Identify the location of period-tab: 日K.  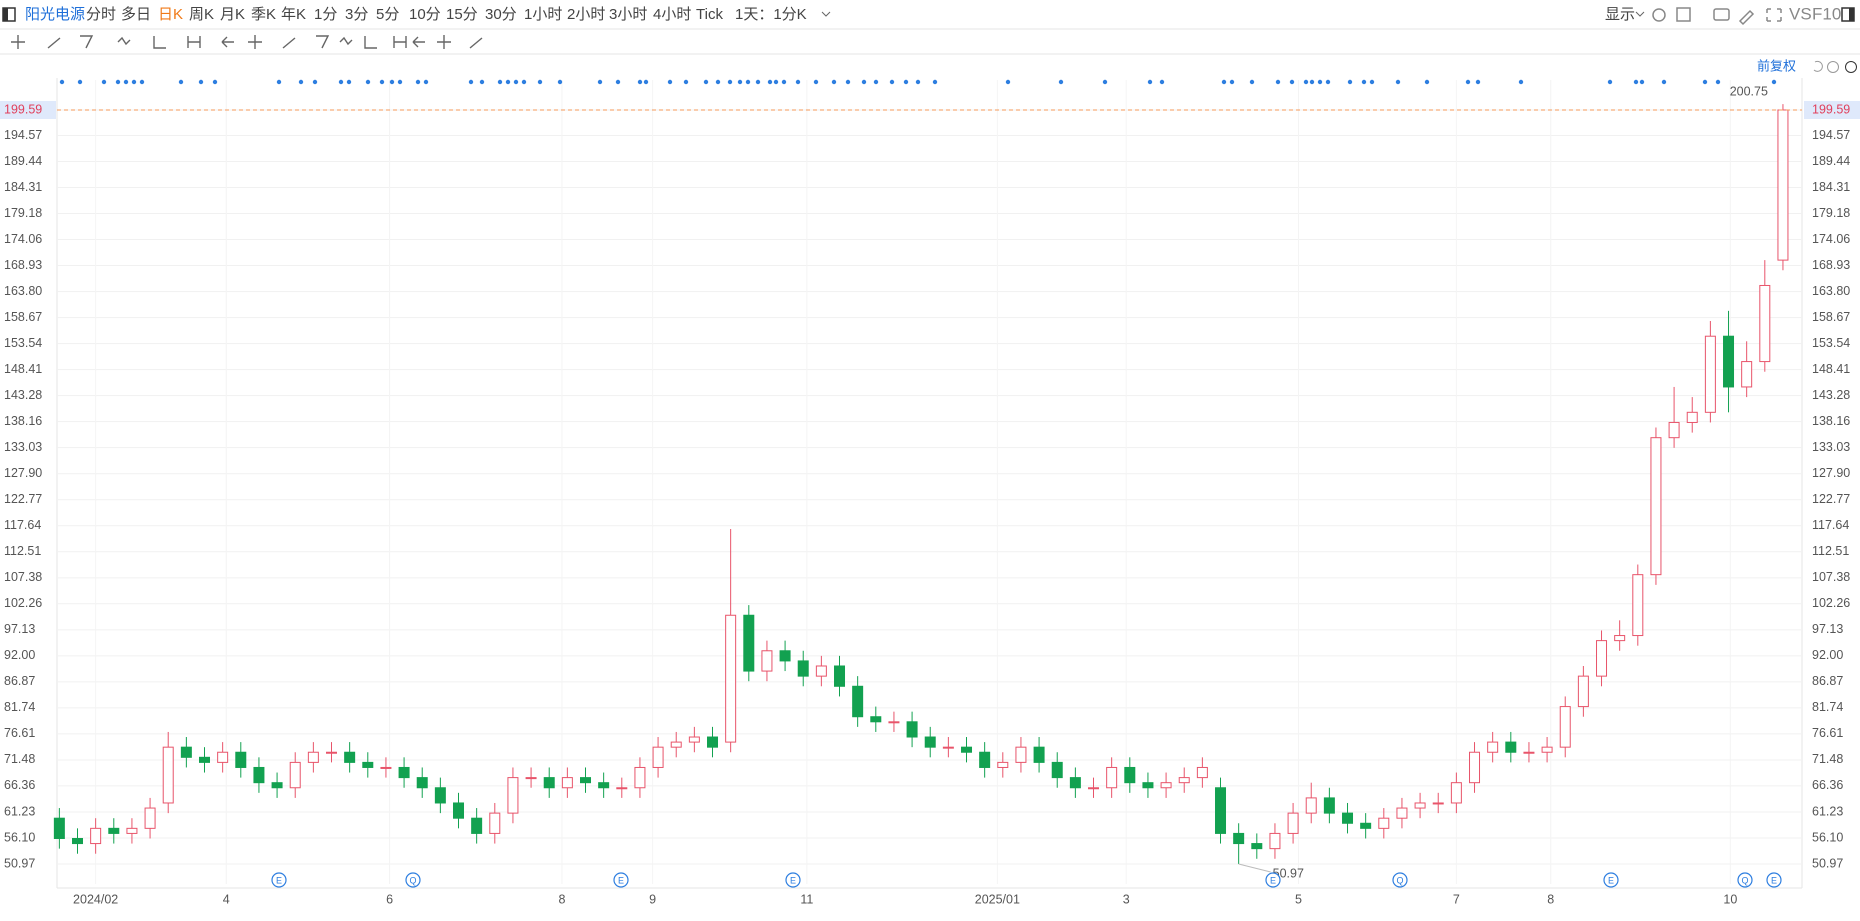
(170, 14).